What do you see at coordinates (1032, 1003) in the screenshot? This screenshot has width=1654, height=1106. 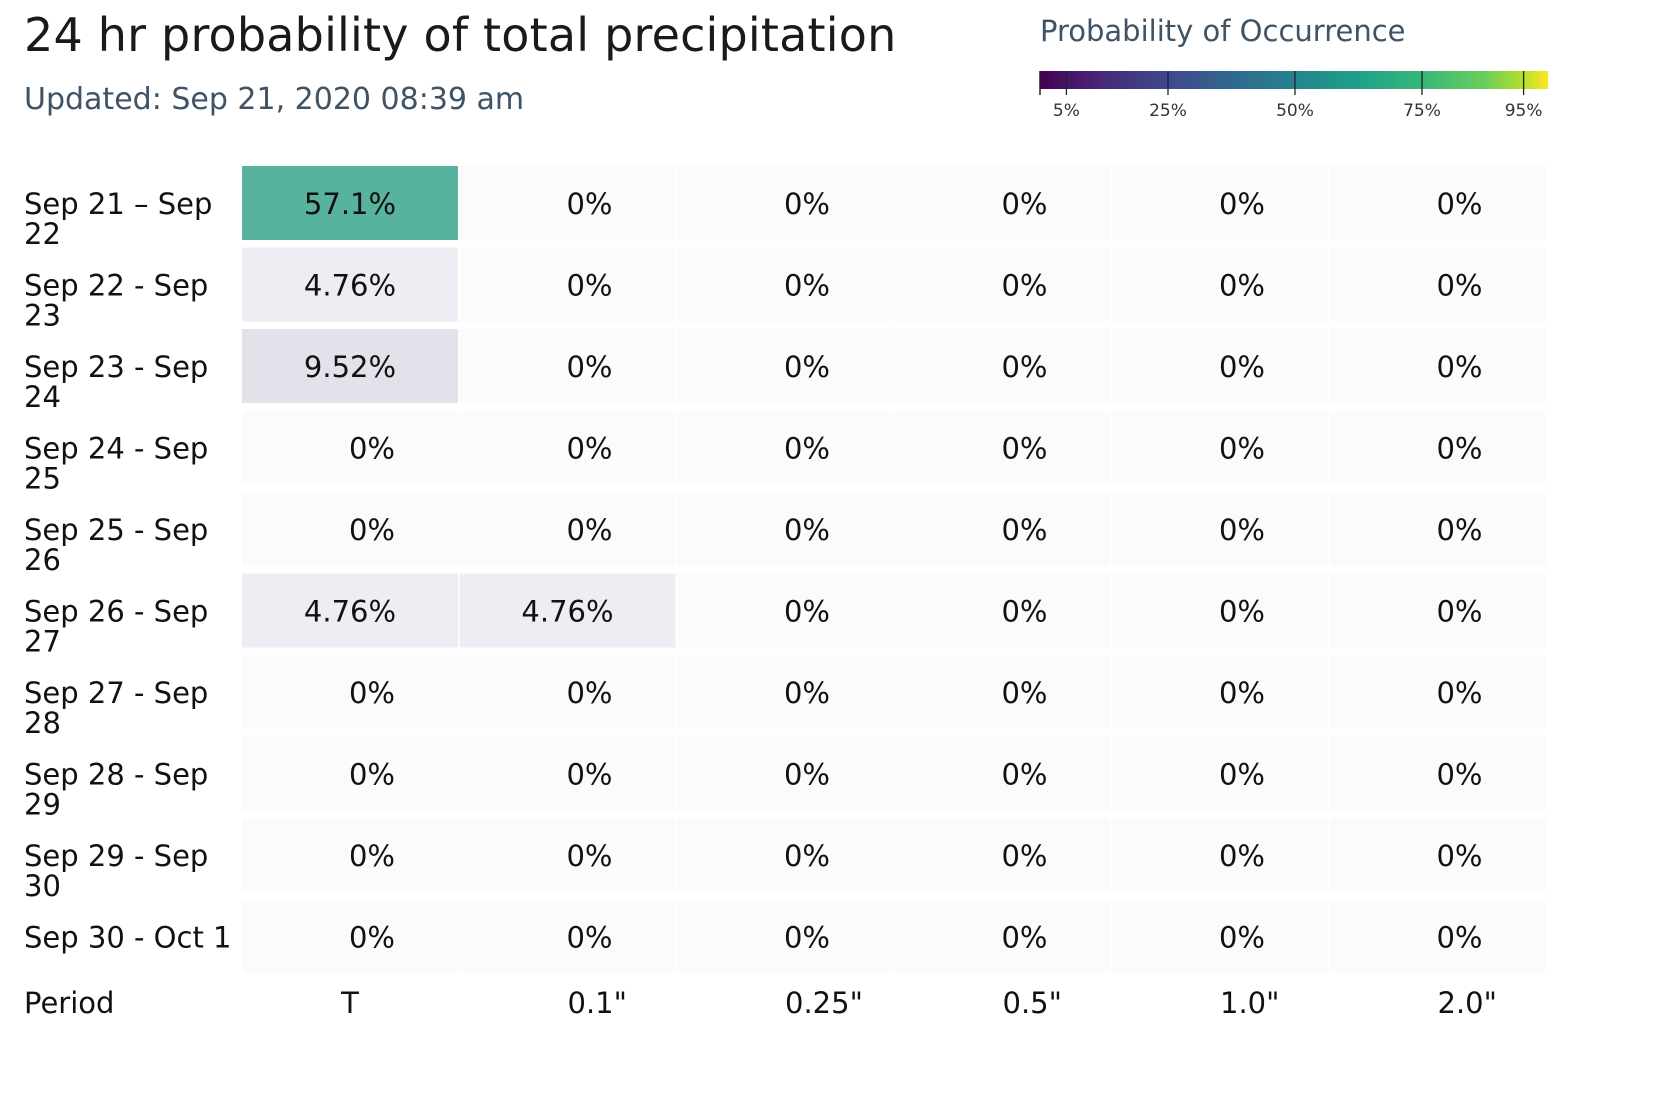 I see `x-tick-label: 0.5"` at bounding box center [1032, 1003].